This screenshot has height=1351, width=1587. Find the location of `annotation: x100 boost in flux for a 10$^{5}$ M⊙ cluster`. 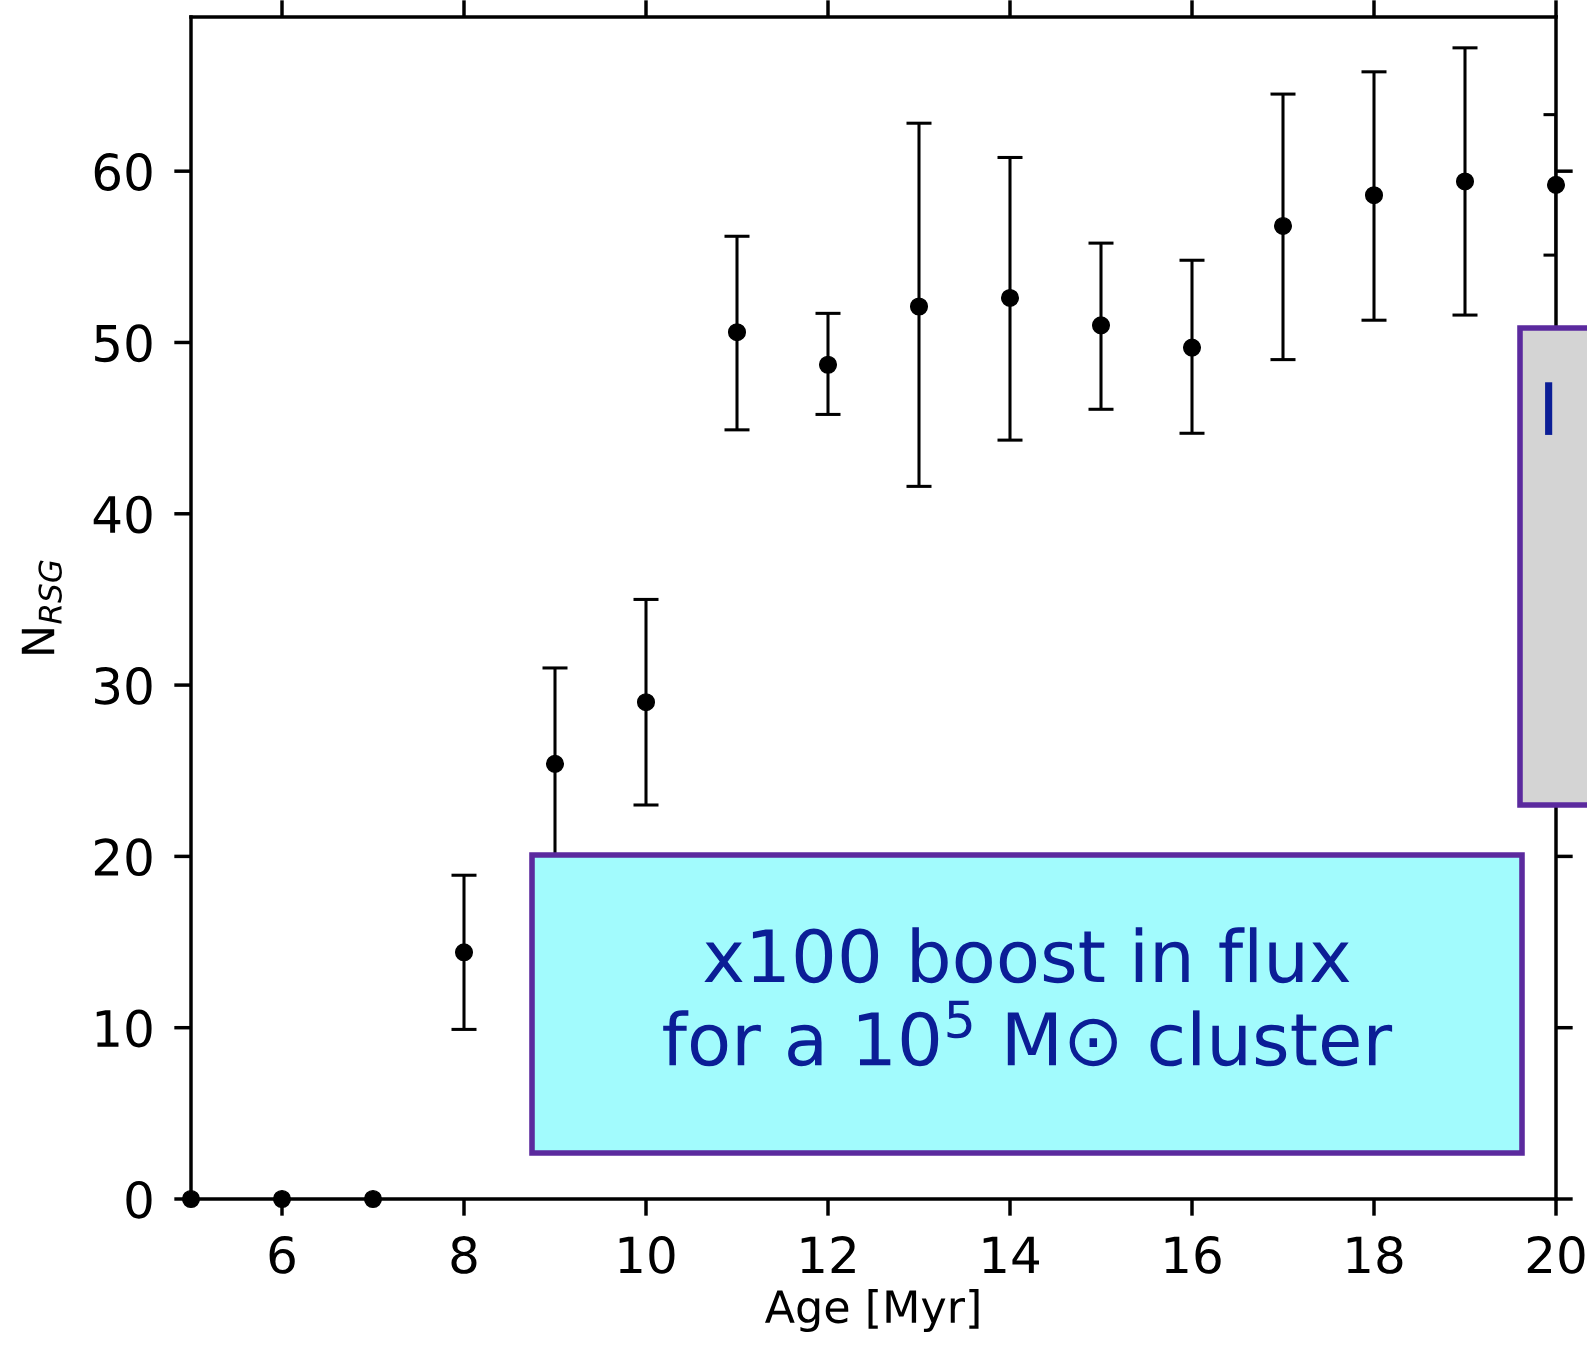

annotation: x100 boost in flux for a 10$^{5}$ M⊙ cluster is located at coordinates (1028, 997).